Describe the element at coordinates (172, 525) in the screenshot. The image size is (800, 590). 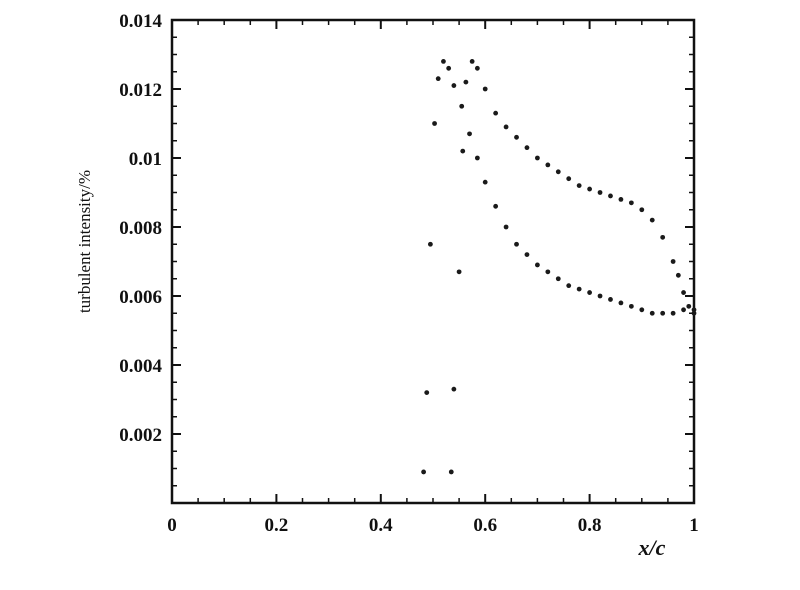
I see `x-tick-label: 0` at that location.